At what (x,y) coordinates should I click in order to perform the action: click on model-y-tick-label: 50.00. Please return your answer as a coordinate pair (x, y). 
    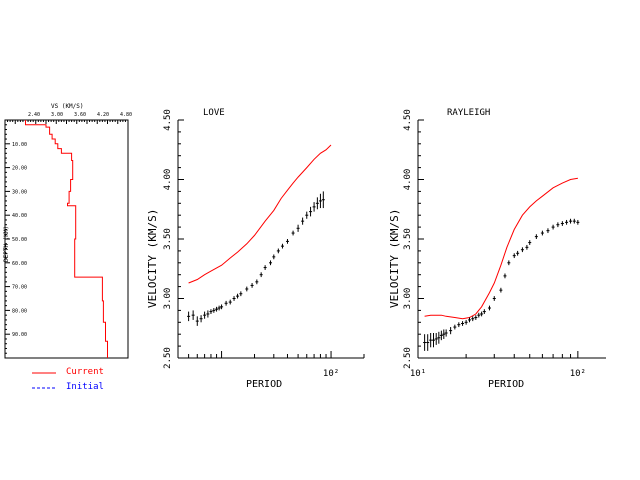
    Looking at the image, I should click on (19, 240).